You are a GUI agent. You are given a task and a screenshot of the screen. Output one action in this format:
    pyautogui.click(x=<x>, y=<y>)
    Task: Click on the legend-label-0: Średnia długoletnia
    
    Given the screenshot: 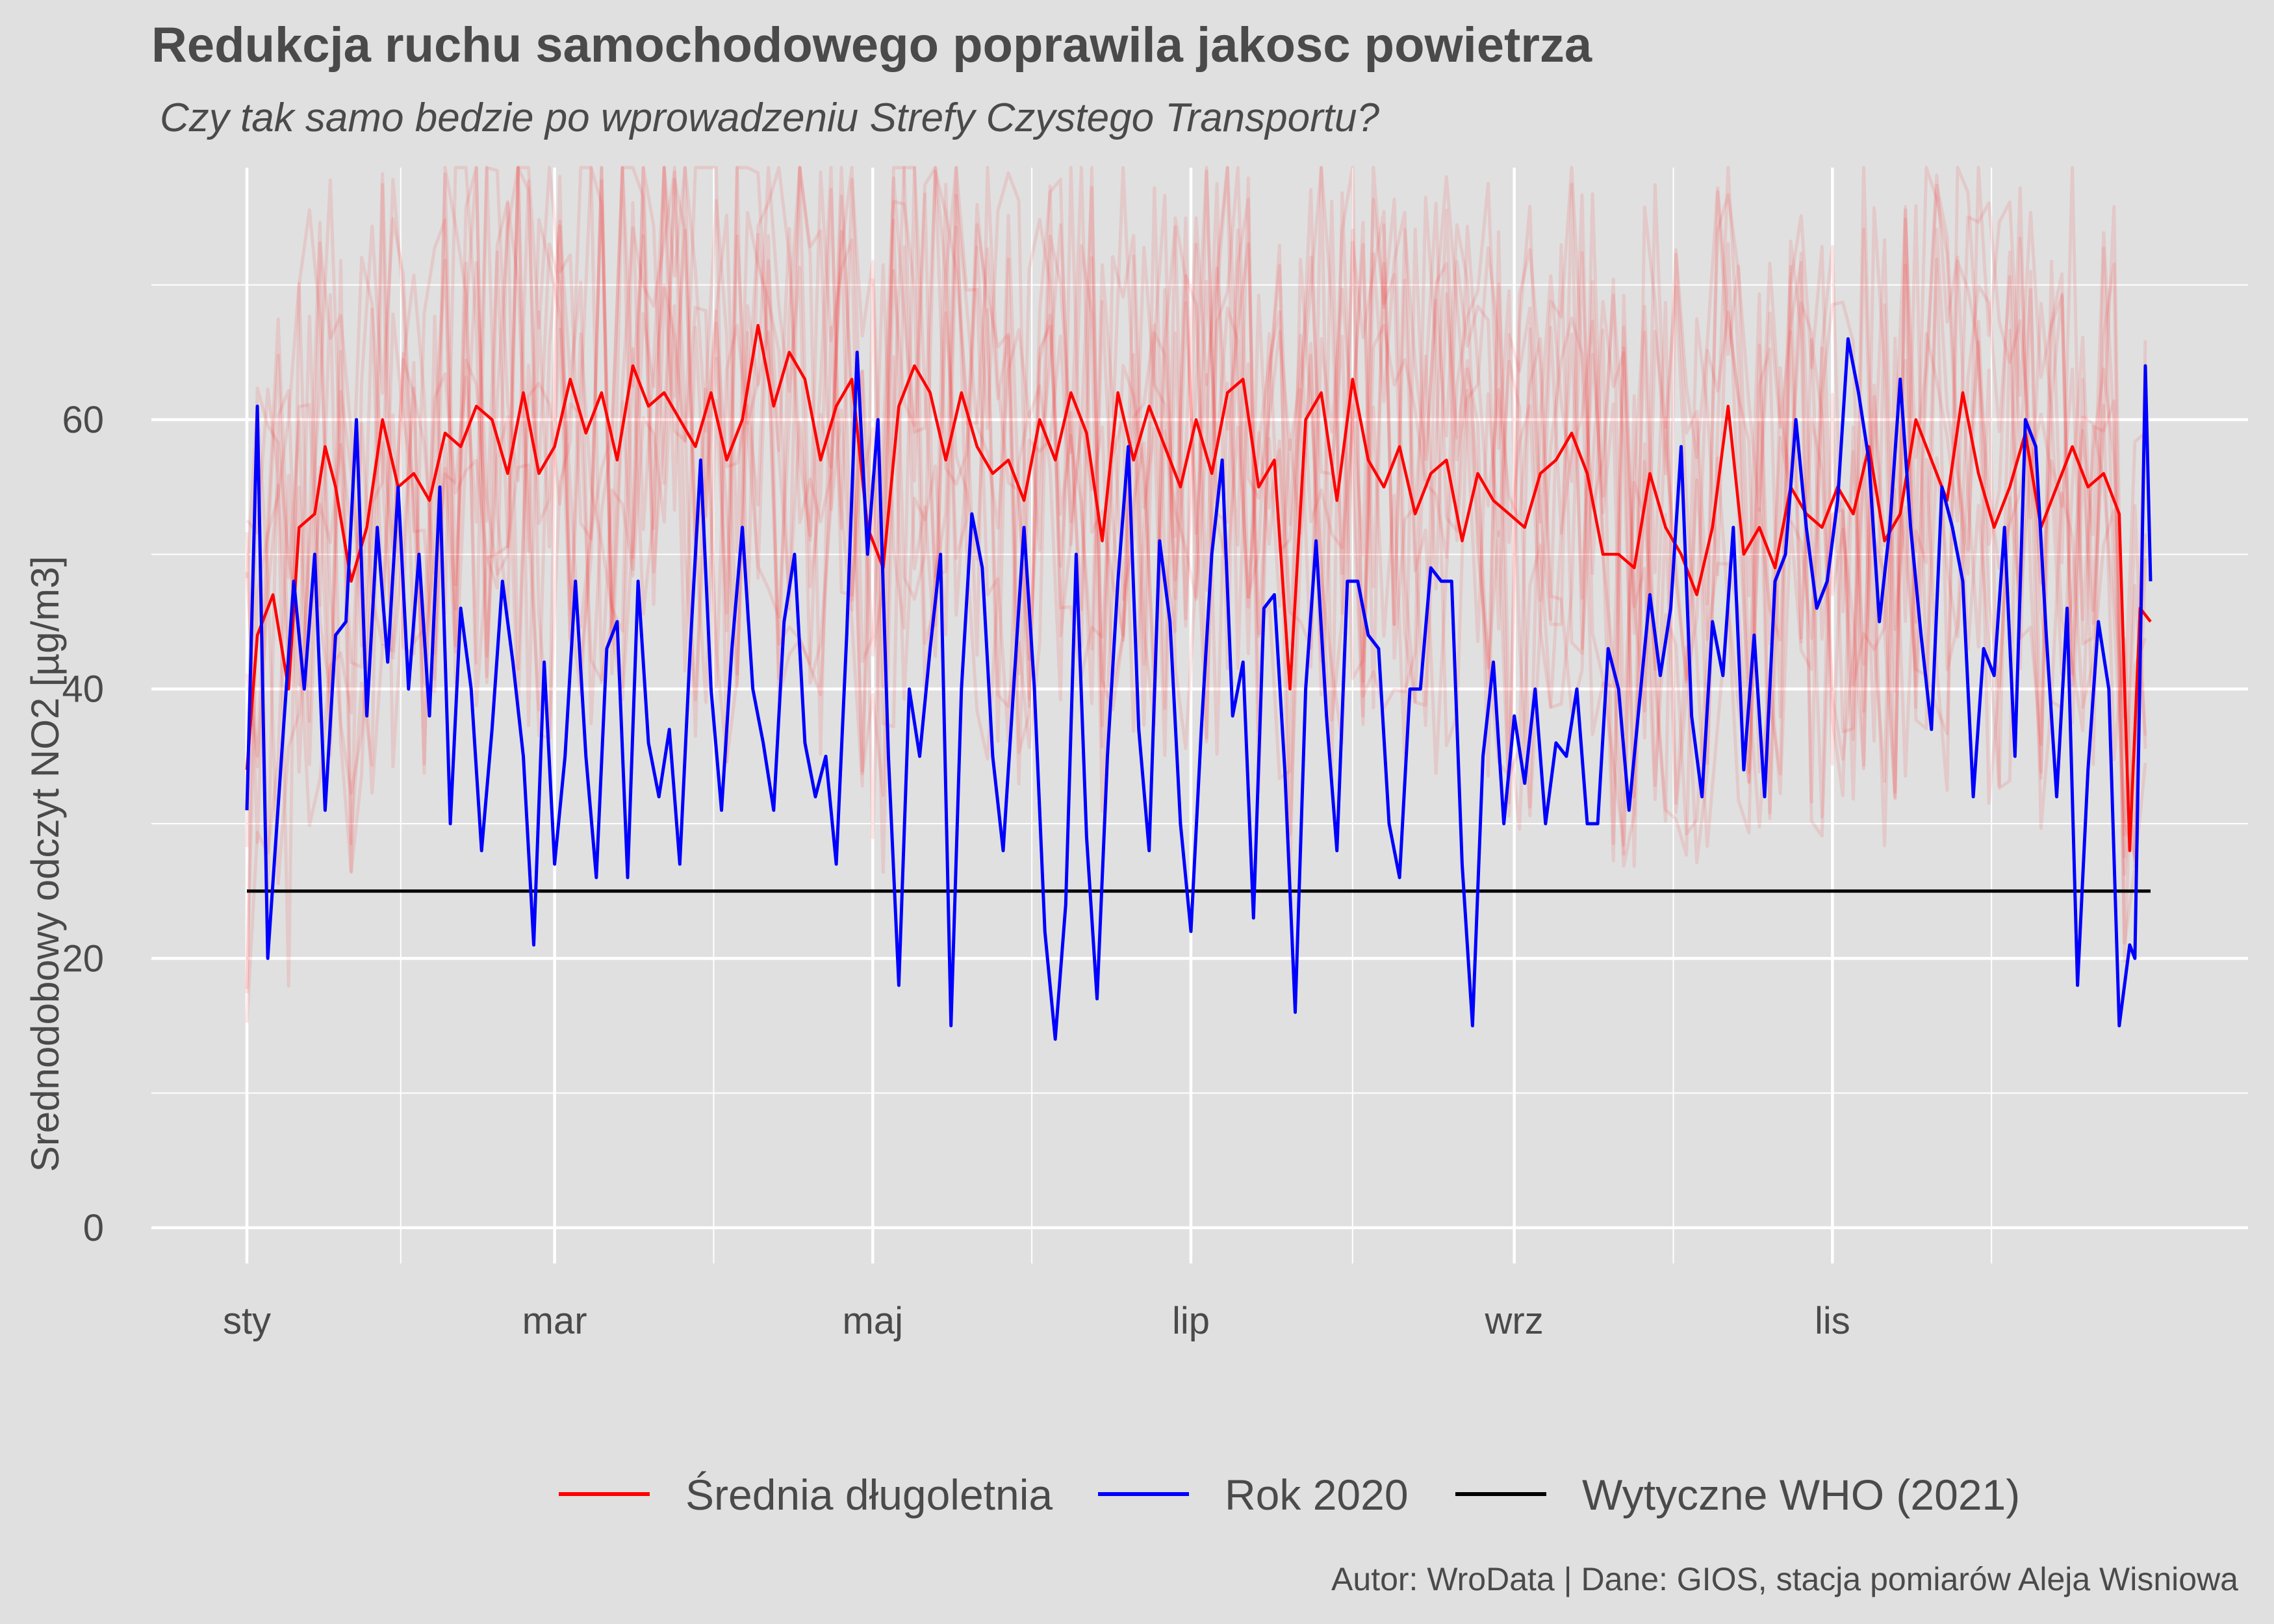 What is the action you would take?
    pyautogui.click(x=869, y=1495)
    